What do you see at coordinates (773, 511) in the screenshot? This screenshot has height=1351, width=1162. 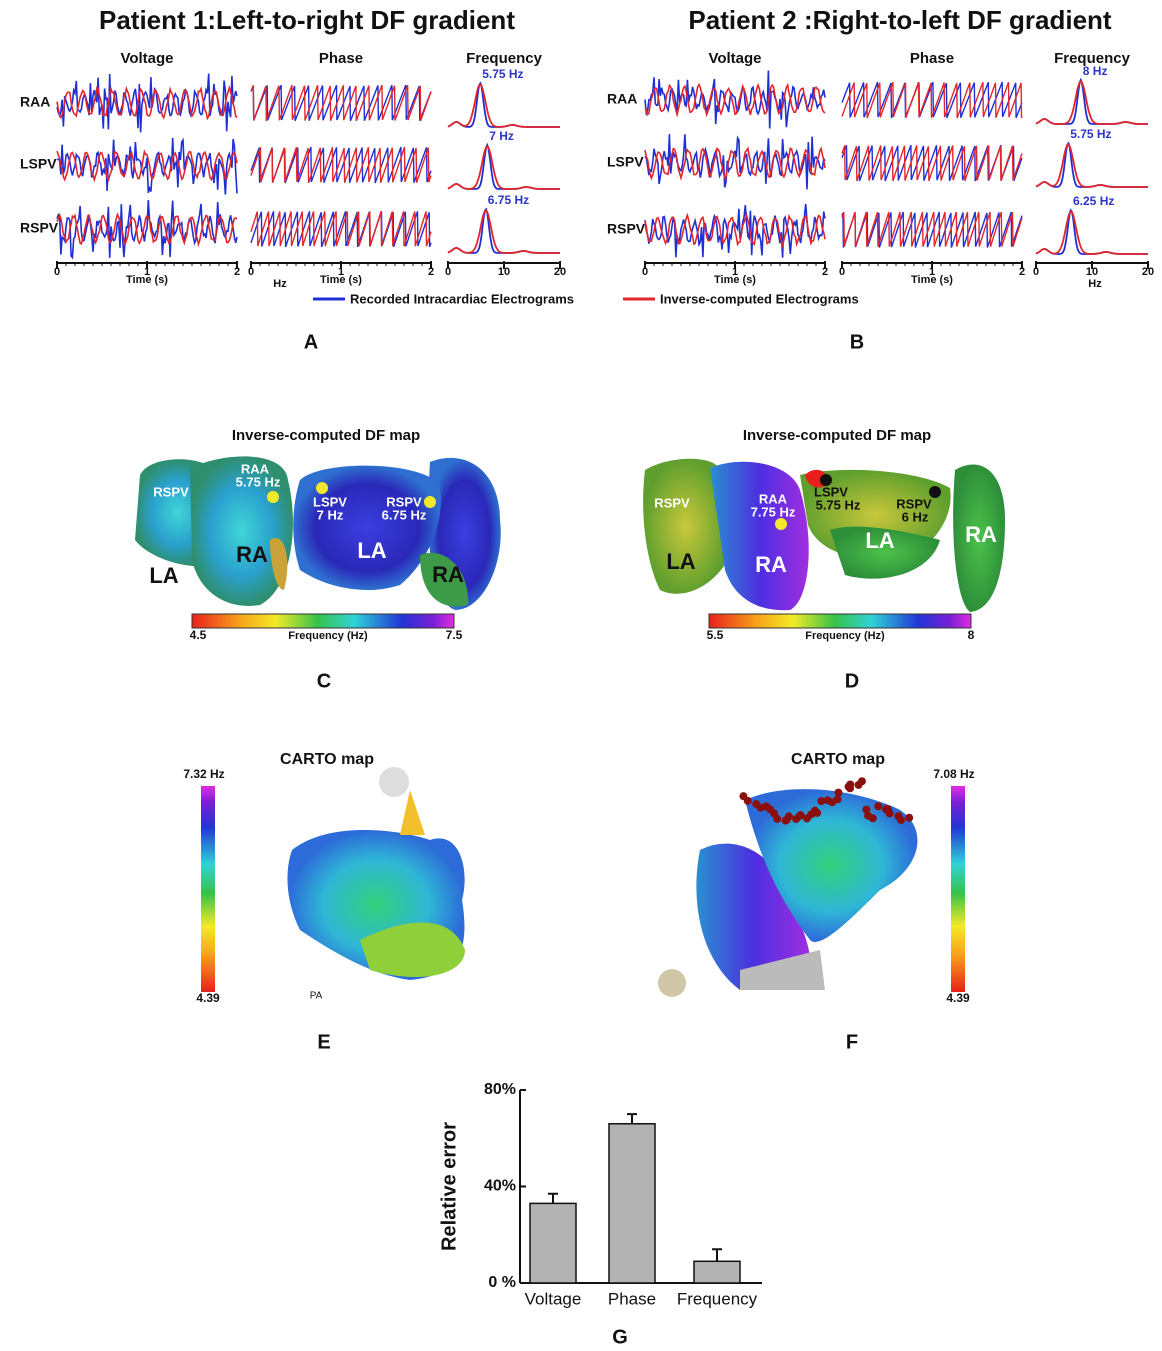 I see `anatomy-label: 7.75 Hz` at bounding box center [773, 511].